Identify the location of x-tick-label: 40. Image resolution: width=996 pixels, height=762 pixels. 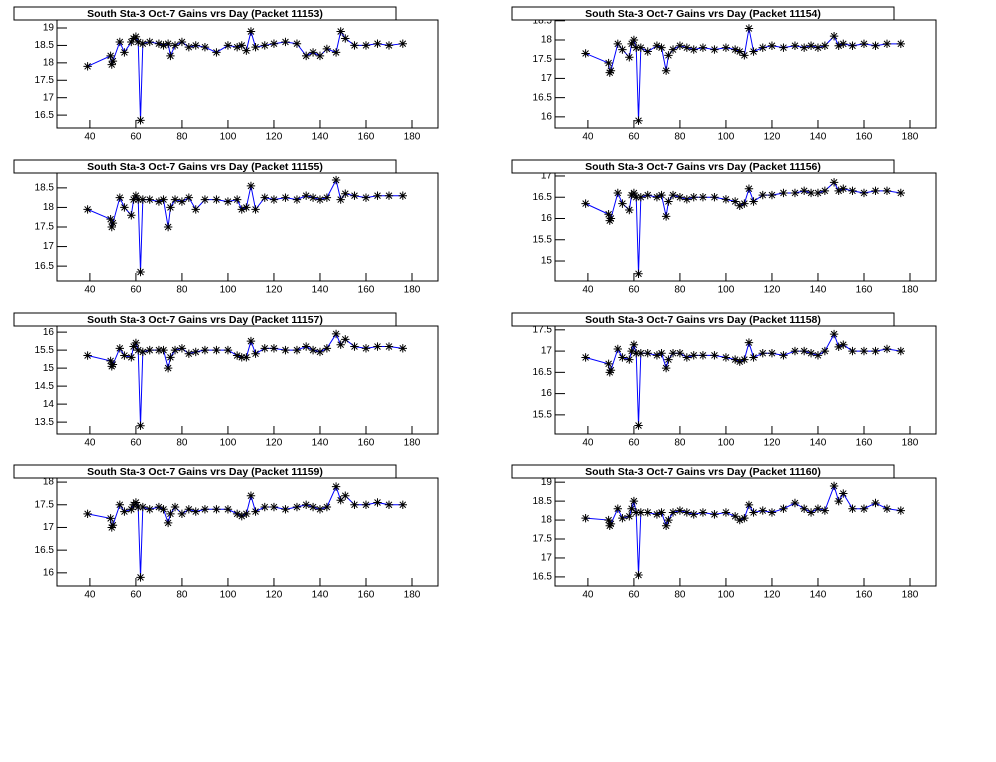
(588, 595).